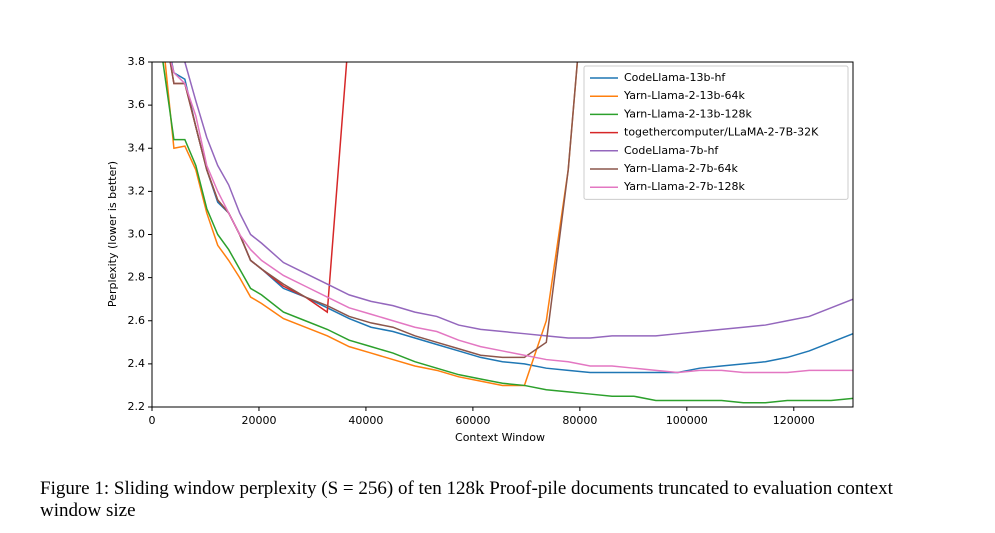  What do you see at coordinates (794, 420) in the screenshot?
I see `x-tick-label: 120000` at bounding box center [794, 420].